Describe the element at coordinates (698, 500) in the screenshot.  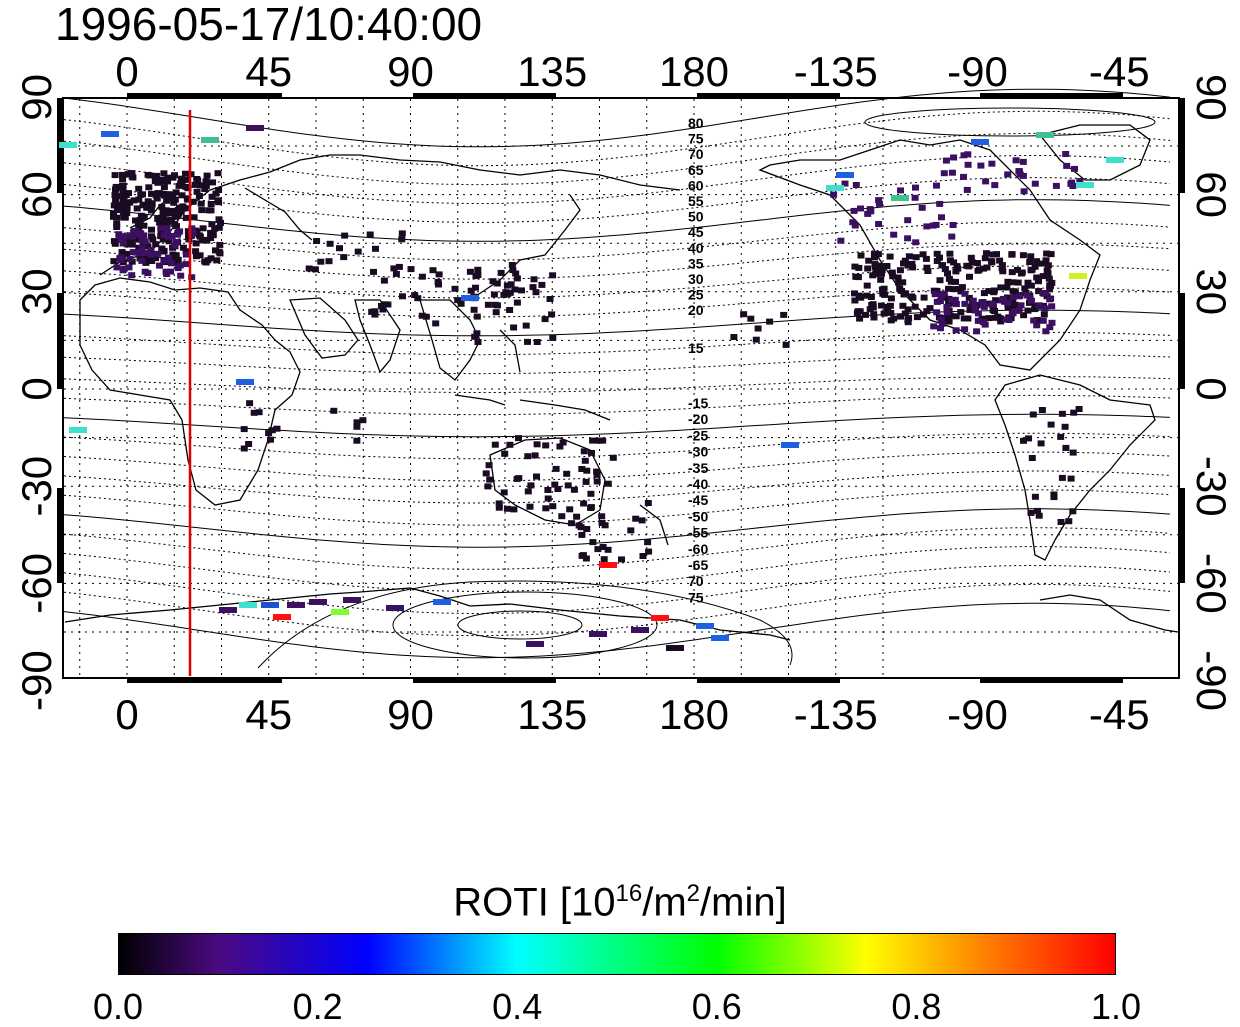
I see `contour-label: -45` at that location.